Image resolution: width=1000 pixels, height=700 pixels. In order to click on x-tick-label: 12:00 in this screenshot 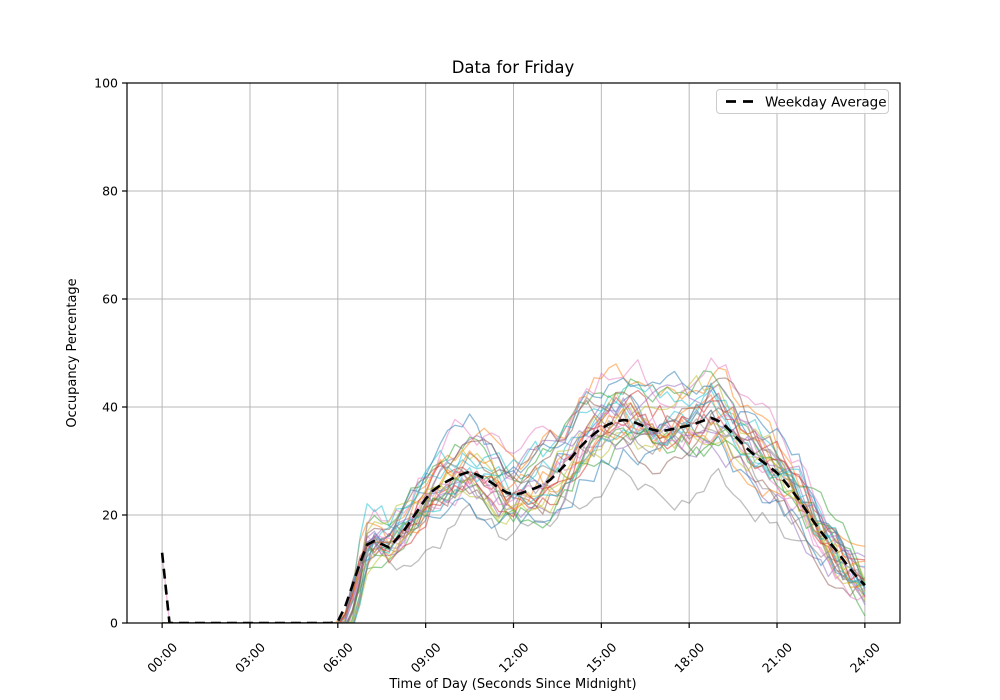, I will do `click(514, 657)`.